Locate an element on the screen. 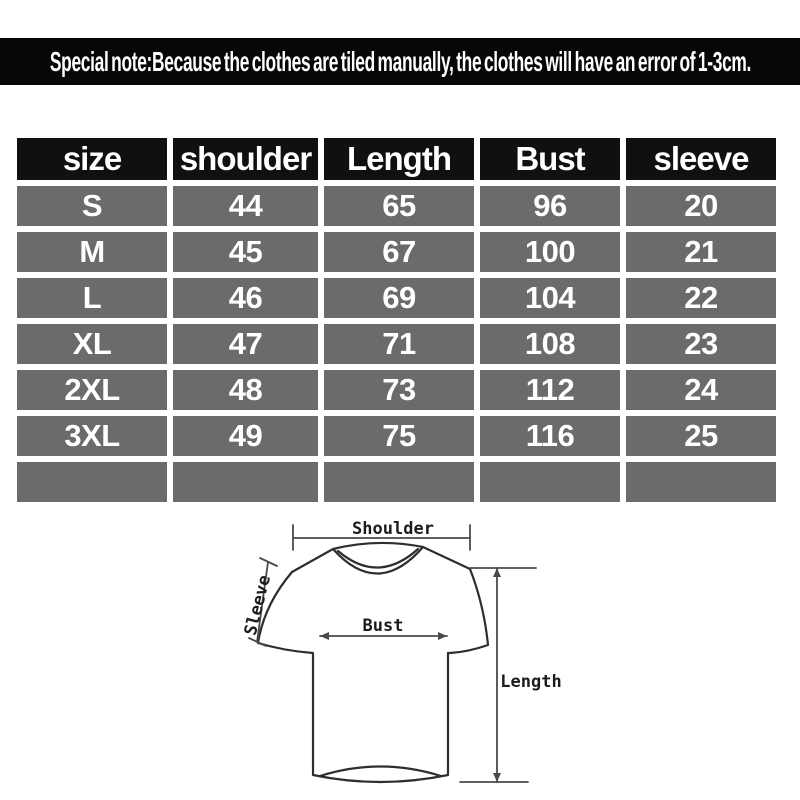  measurement-lines is located at coordinates (392, 653).